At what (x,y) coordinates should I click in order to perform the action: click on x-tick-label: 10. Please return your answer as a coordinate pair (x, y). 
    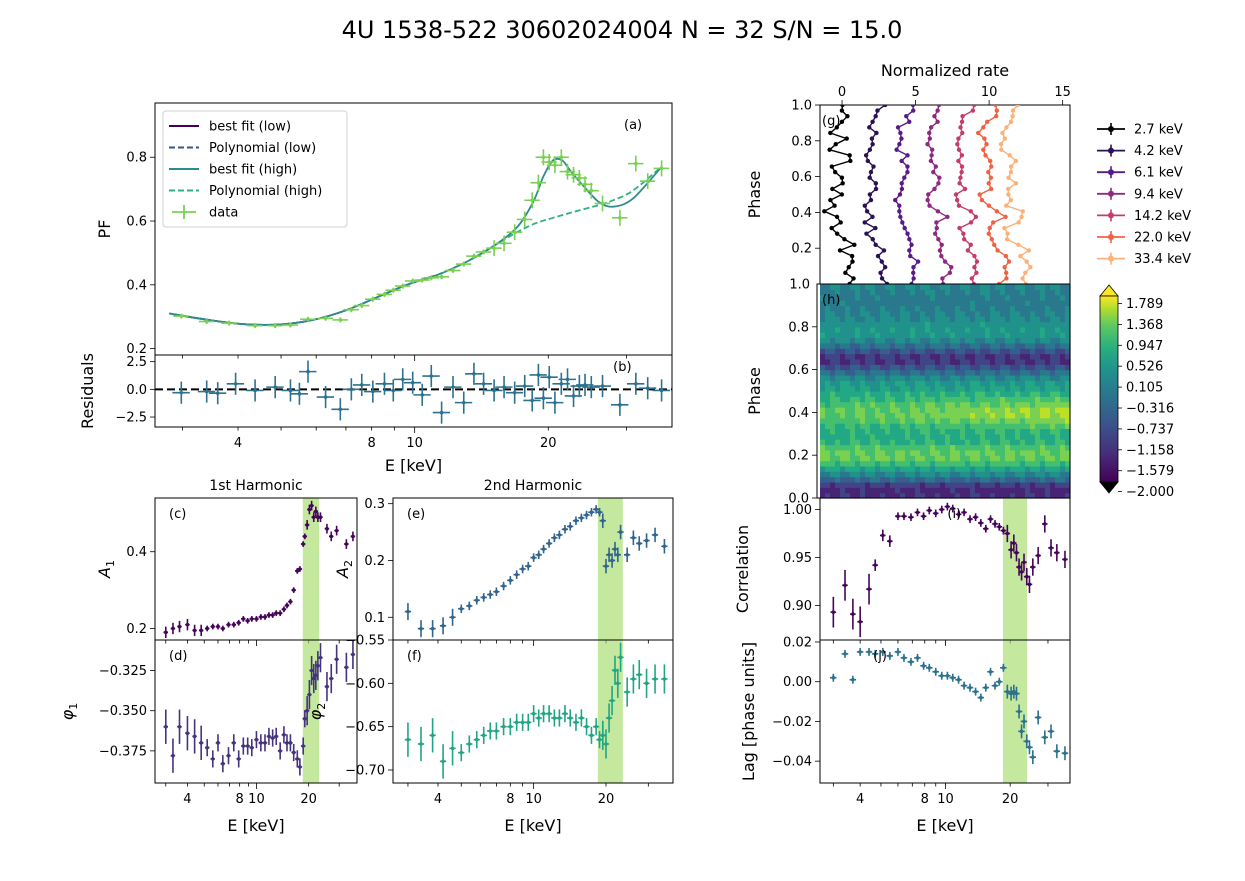
    Looking at the image, I should click on (945, 799).